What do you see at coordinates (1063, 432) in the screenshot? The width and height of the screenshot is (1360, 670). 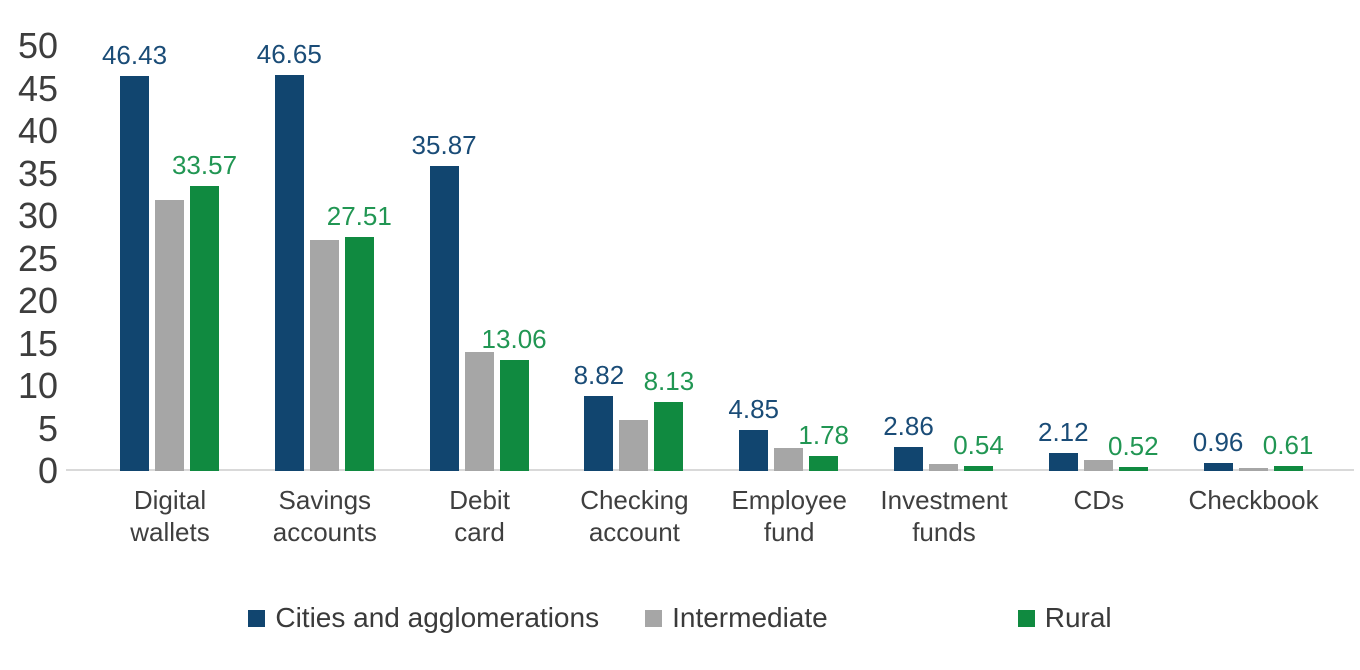 I see `value-label: 2.12` at bounding box center [1063, 432].